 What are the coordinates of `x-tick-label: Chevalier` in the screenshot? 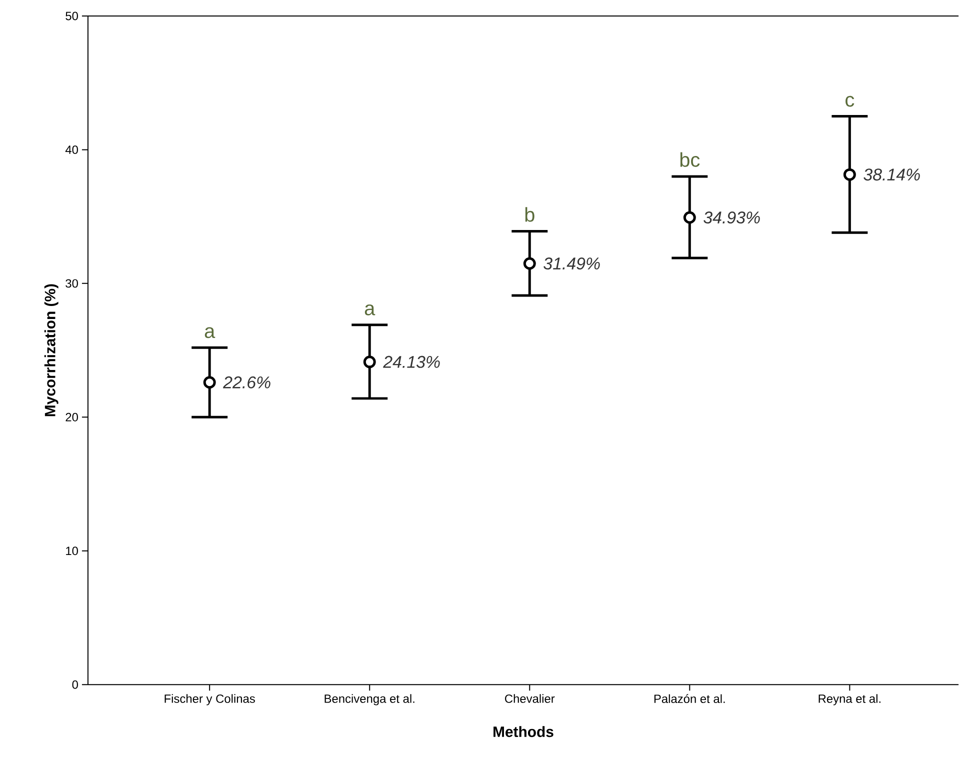 It's located at (530, 699).